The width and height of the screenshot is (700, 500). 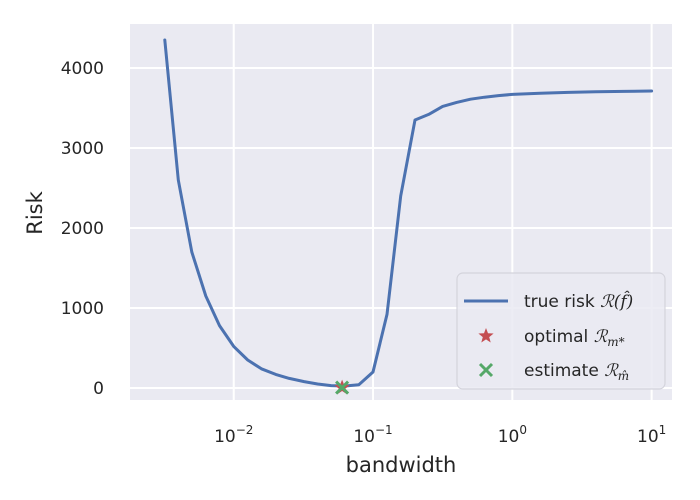 I want to click on y-tick-label: 1000, so click(x=82, y=309).